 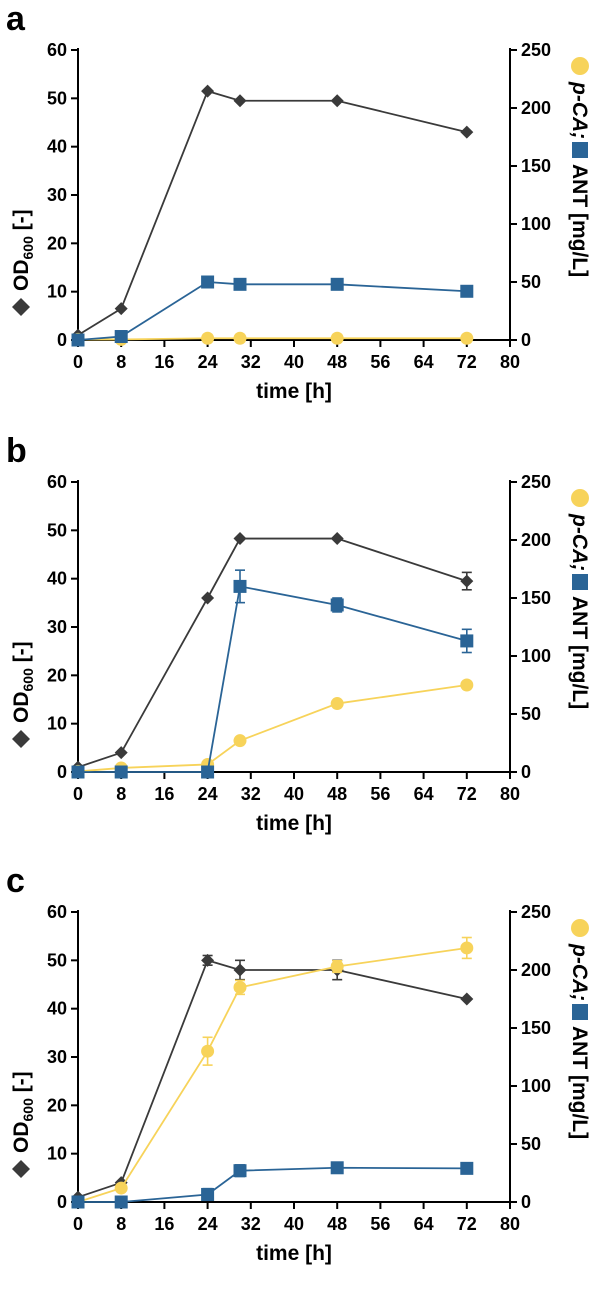 I want to click on x-tick-label: 64, so click(x=424, y=1224).